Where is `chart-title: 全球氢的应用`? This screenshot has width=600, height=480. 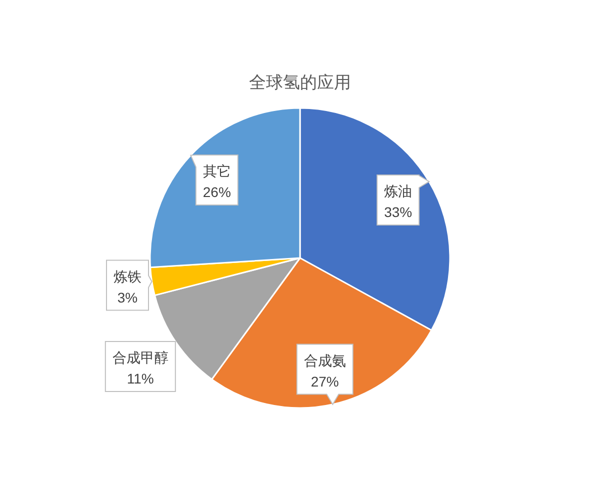 chart-title: 全球氢的应用 is located at coordinates (300, 82).